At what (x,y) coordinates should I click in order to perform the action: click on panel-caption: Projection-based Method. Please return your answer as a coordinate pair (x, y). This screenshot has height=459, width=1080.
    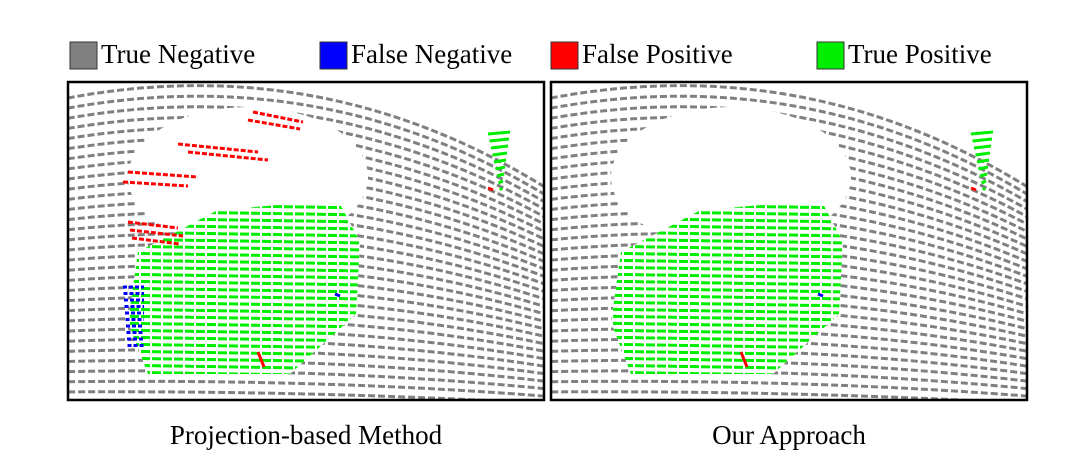
    Looking at the image, I should click on (306, 435).